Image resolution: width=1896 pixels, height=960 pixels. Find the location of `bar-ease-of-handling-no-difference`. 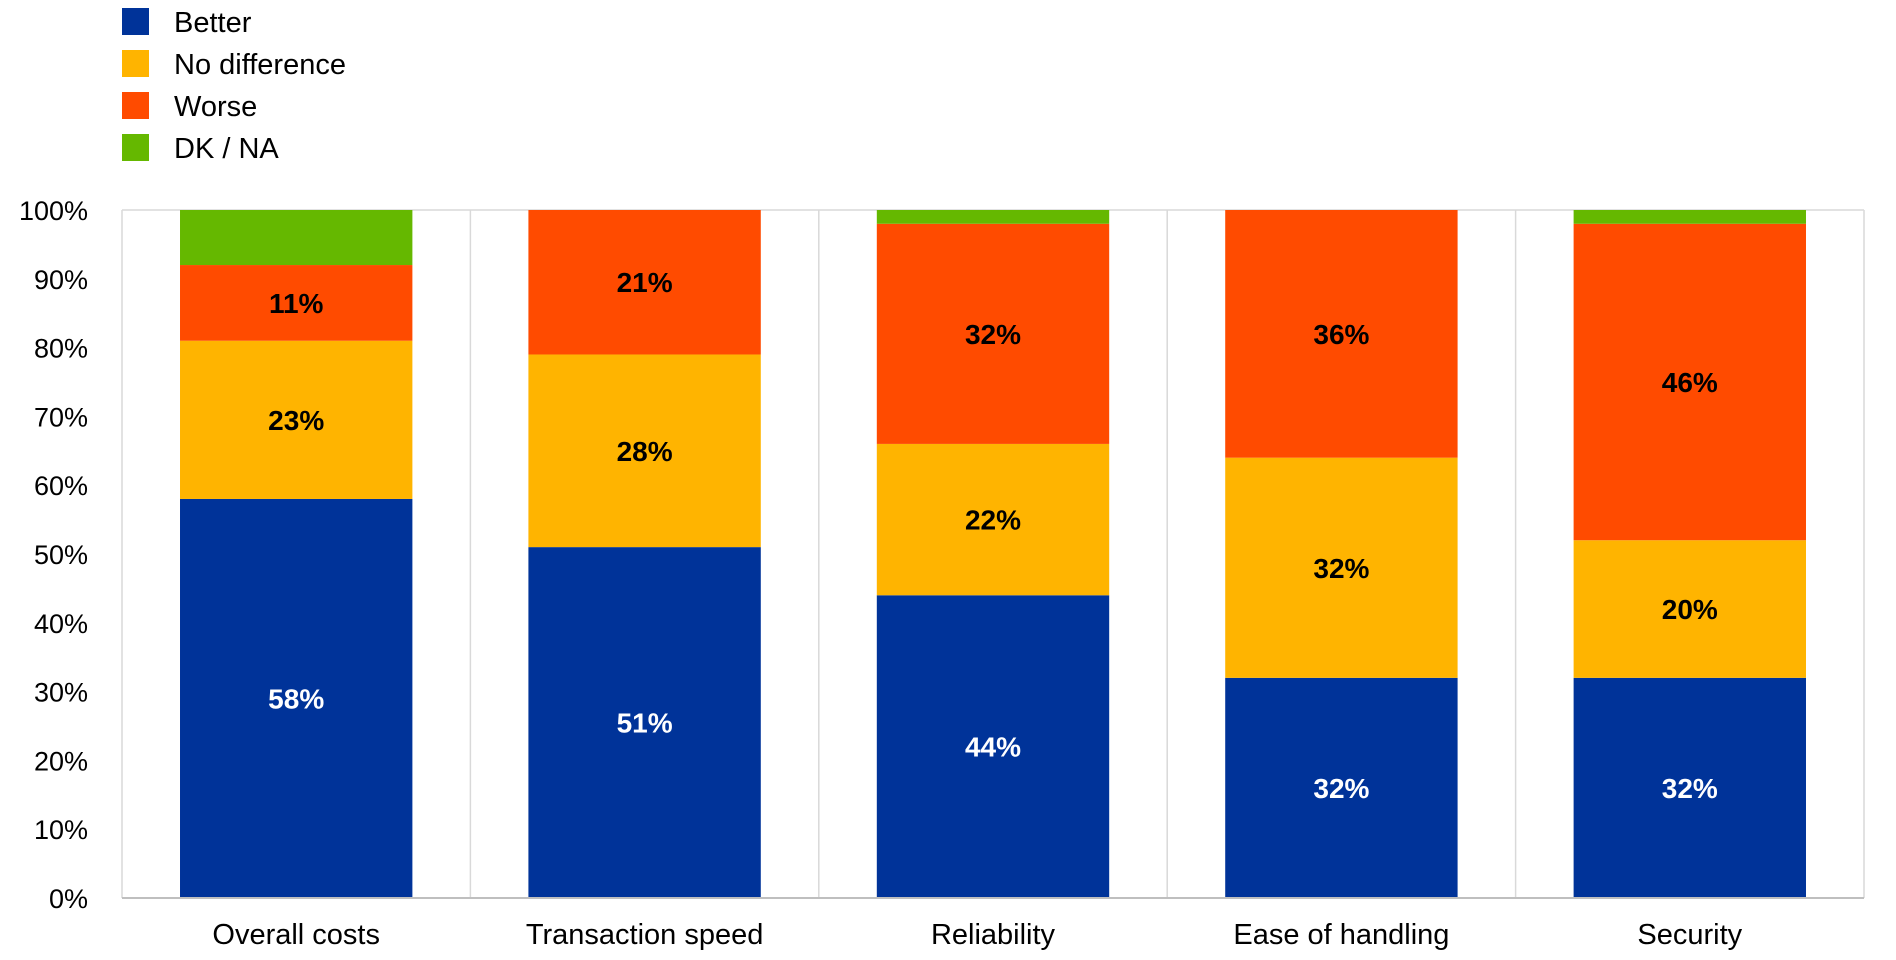

bar-ease-of-handling-no-difference is located at coordinates (1341, 567).